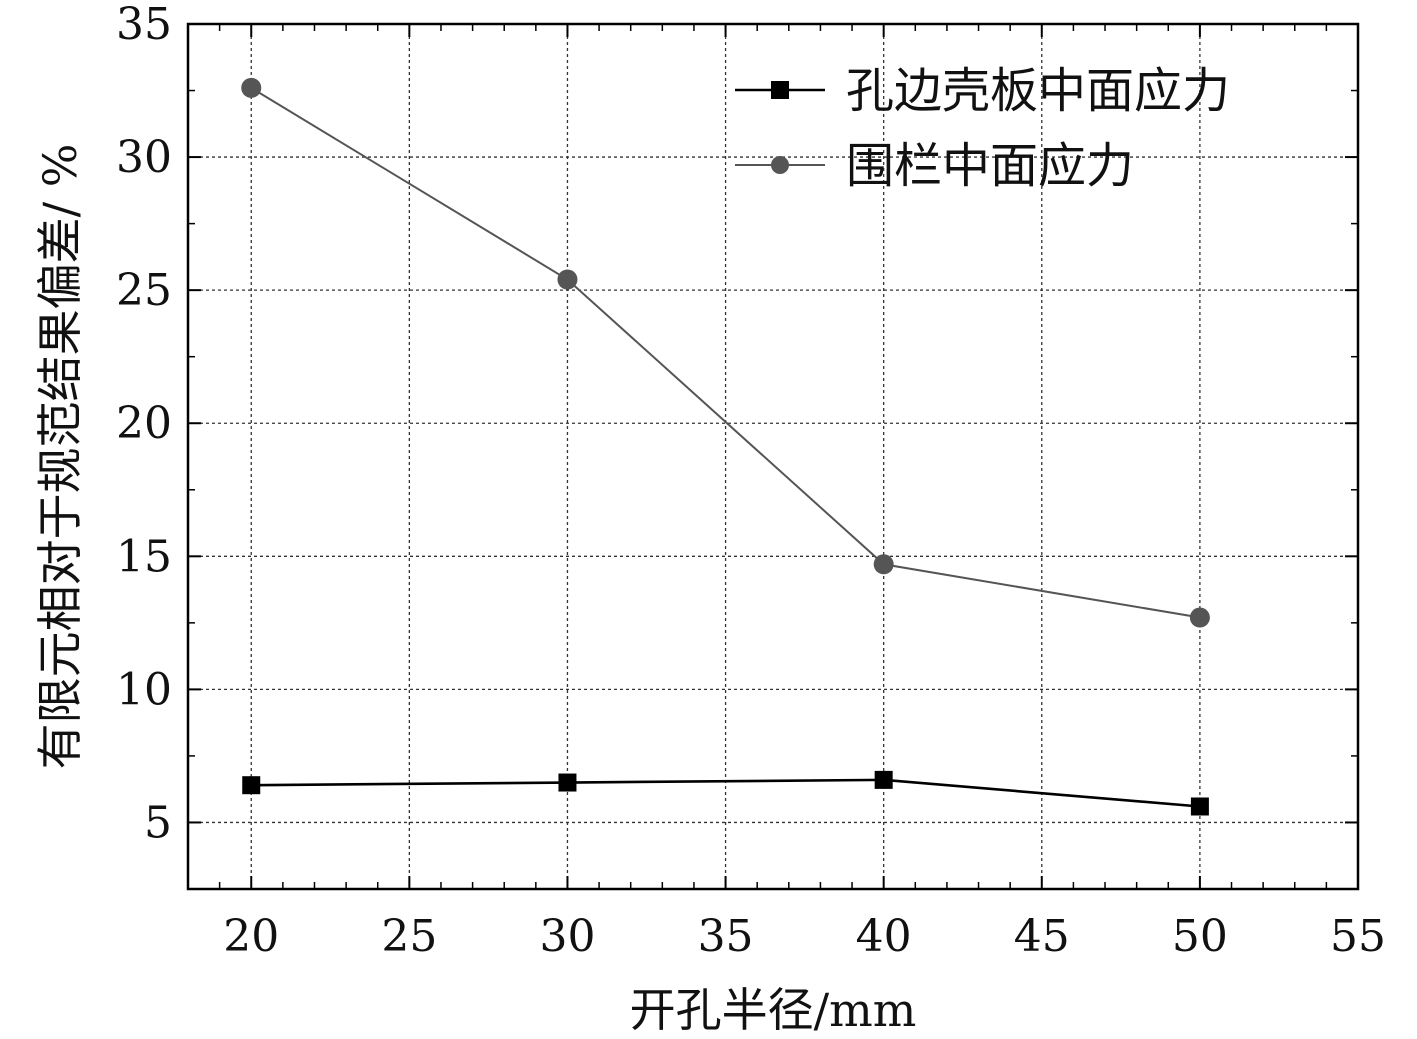 The image size is (1417, 1039). What do you see at coordinates (409, 936) in the screenshot?
I see `x-tick-label: 25` at bounding box center [409, 936].